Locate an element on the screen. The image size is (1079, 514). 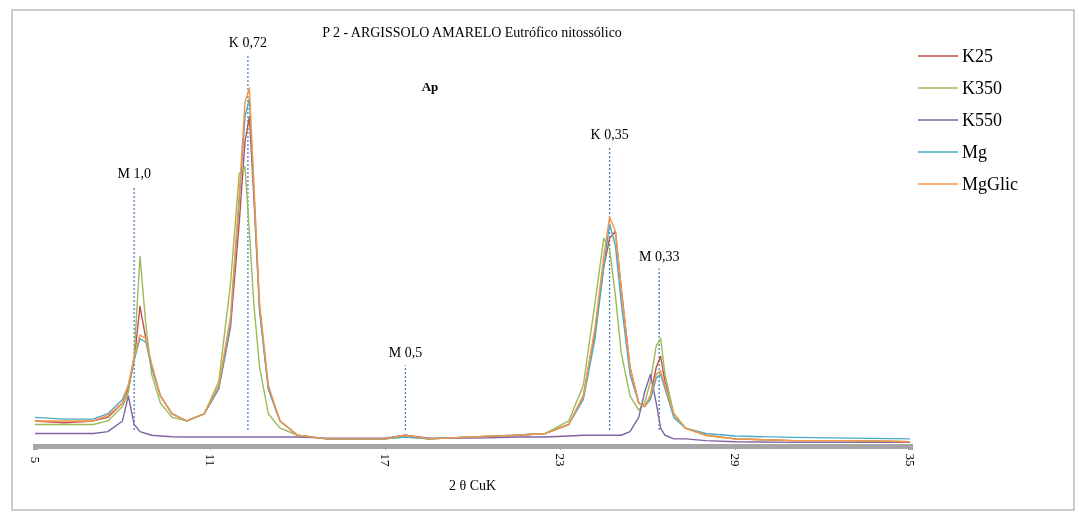
x-tick-label: 17 is located at coordinates (385, 460).